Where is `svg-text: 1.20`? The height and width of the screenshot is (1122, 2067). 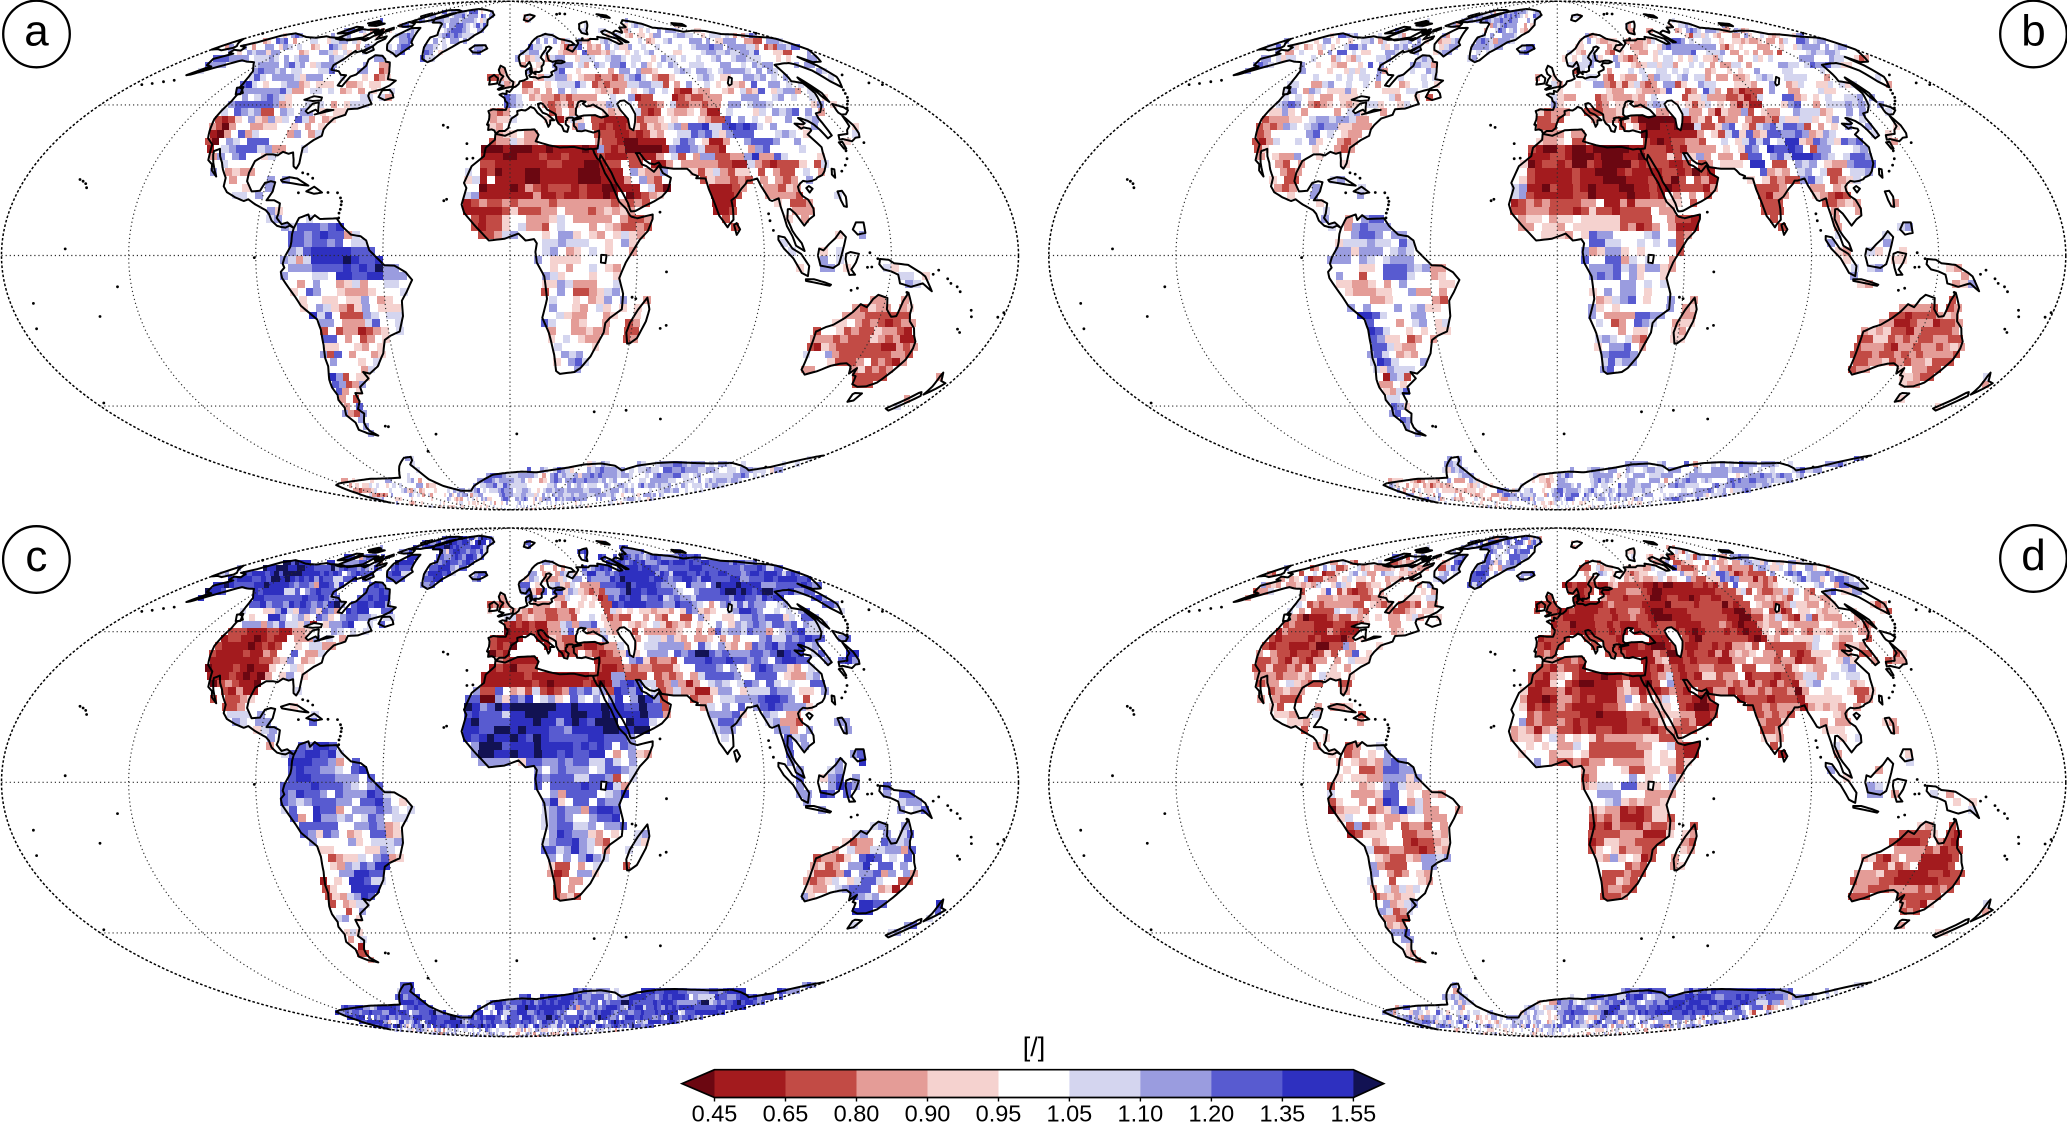 svg-text: 1.20 is located at coordinates (1212, 1111).